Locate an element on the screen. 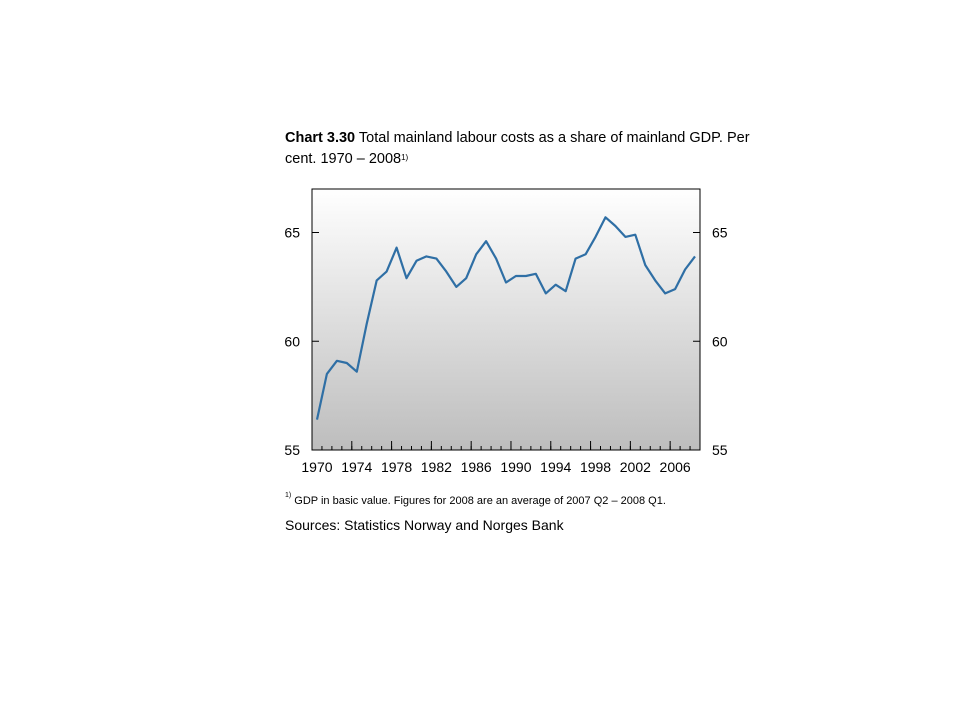 The height and width of the screenshot is (720, 960). y-tick-label-right-65: 65 is located at coordinates (720, 233).